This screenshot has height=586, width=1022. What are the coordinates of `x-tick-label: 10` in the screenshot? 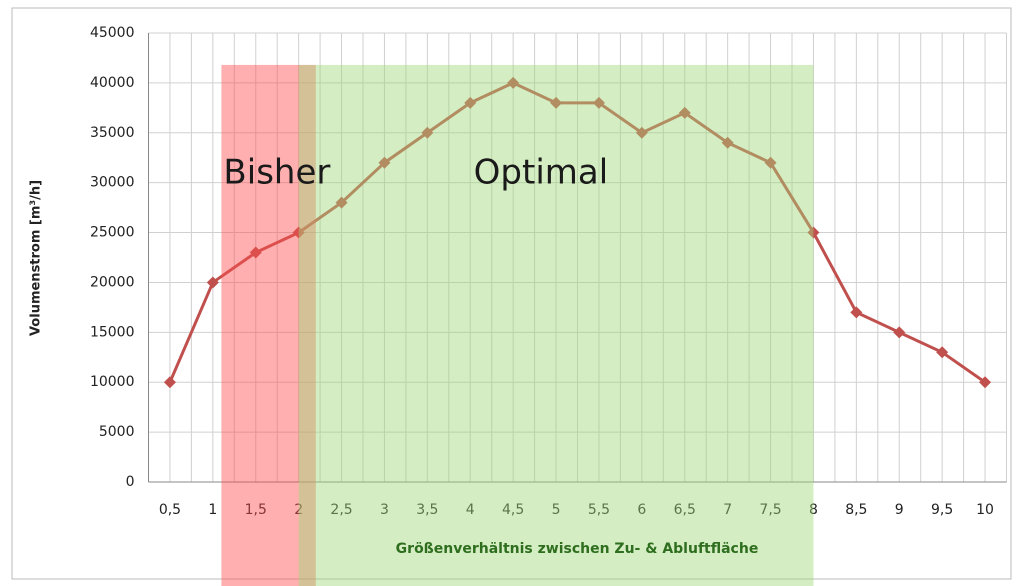 It's located at (985, 510).